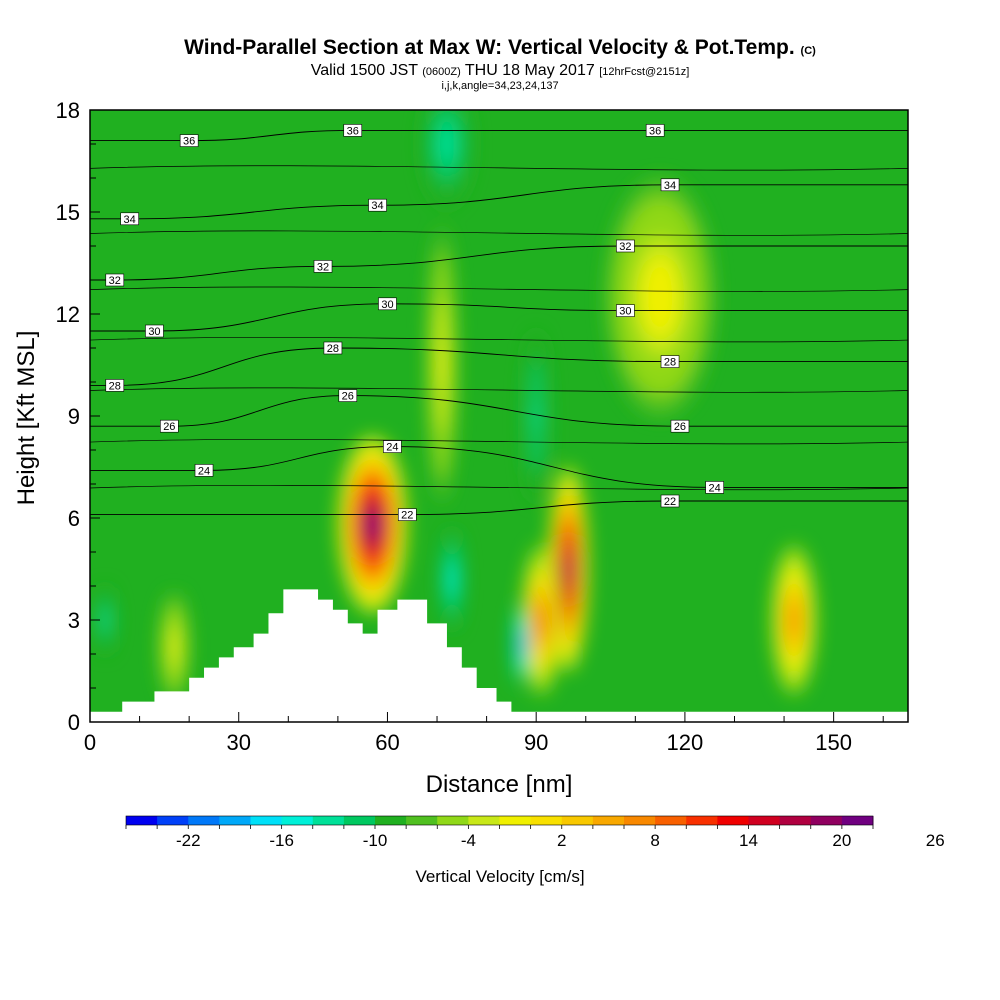 Image resolution: width=1000 pixels, height=1000 pixels. Describe the element at coordinates (74, 722) in the screenshot. I see `y-tick-label: 0` at that location.